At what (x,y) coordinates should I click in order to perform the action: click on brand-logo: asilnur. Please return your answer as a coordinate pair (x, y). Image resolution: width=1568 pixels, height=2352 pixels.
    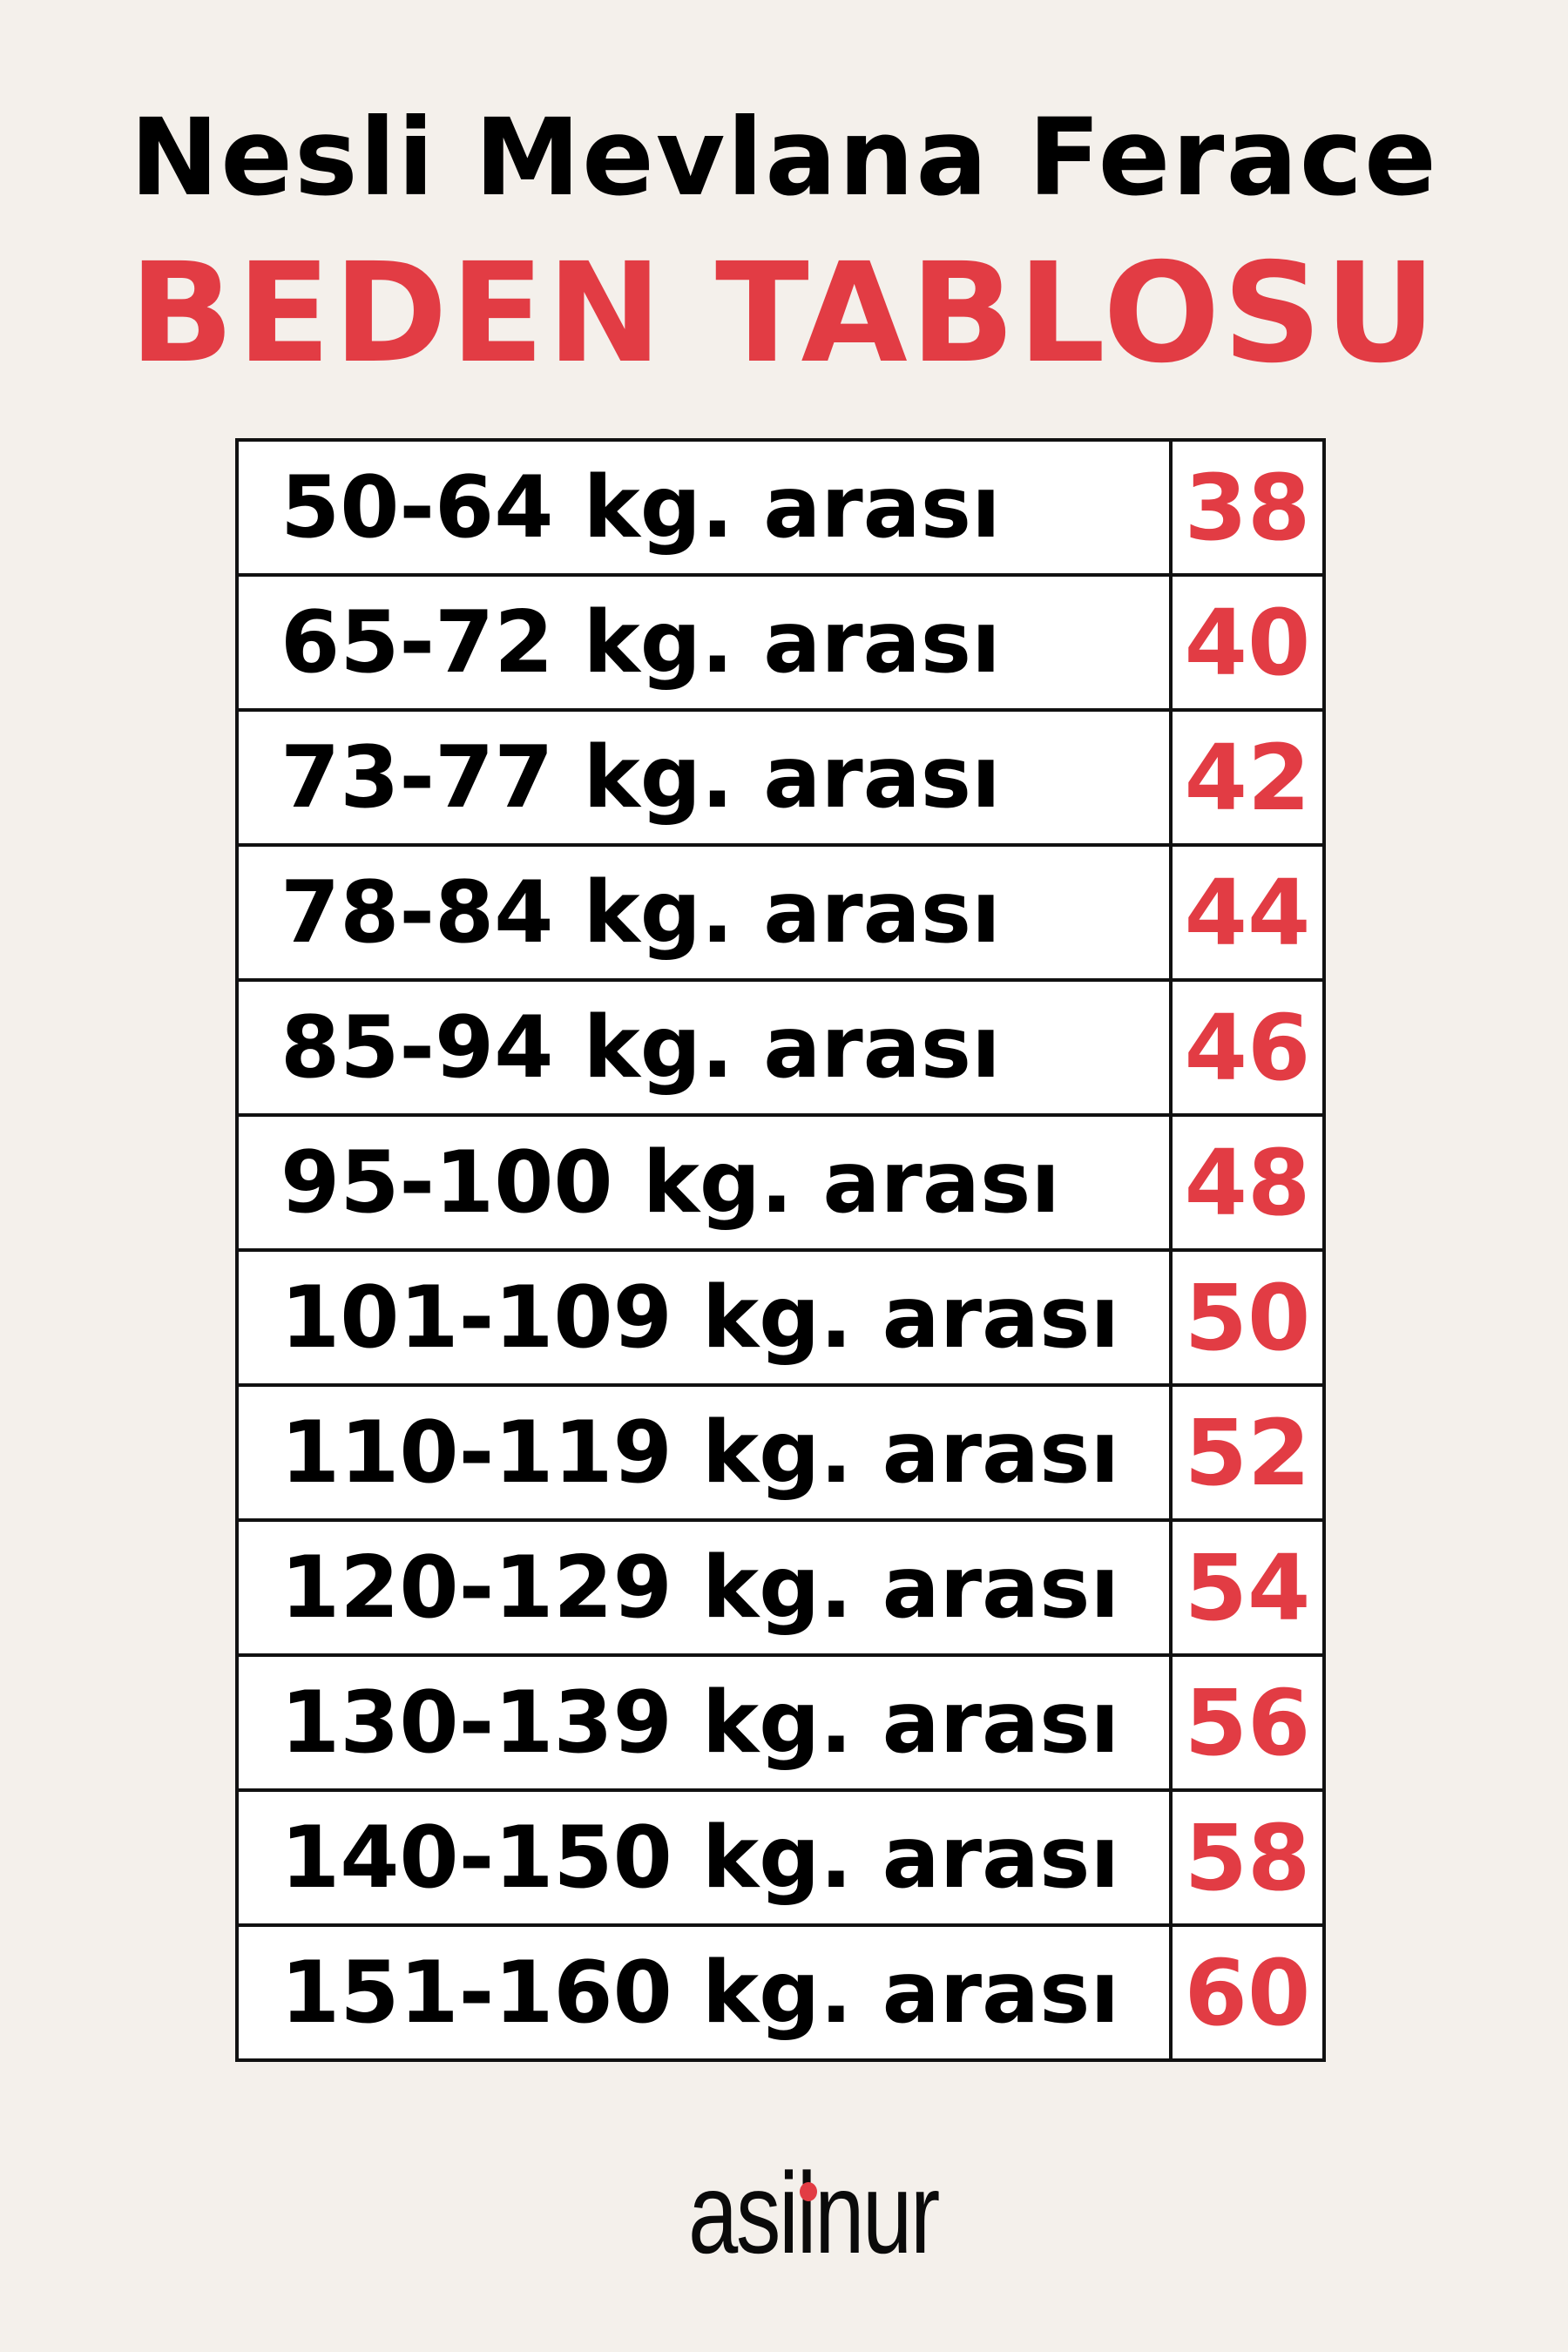
    Looking at the image, I should click on (814, 2212).